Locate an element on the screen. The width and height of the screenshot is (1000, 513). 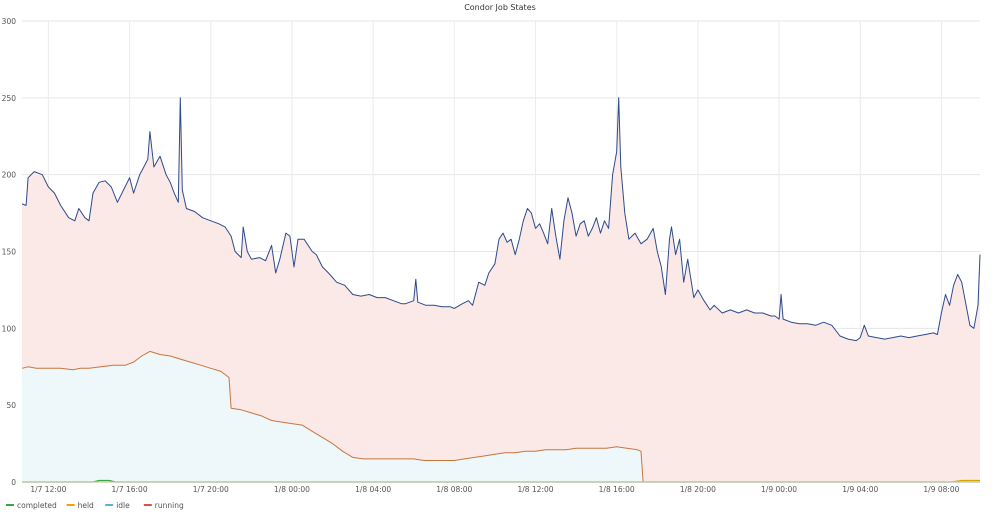
y-tick-label: 50 is located at coordinates (11, 405).